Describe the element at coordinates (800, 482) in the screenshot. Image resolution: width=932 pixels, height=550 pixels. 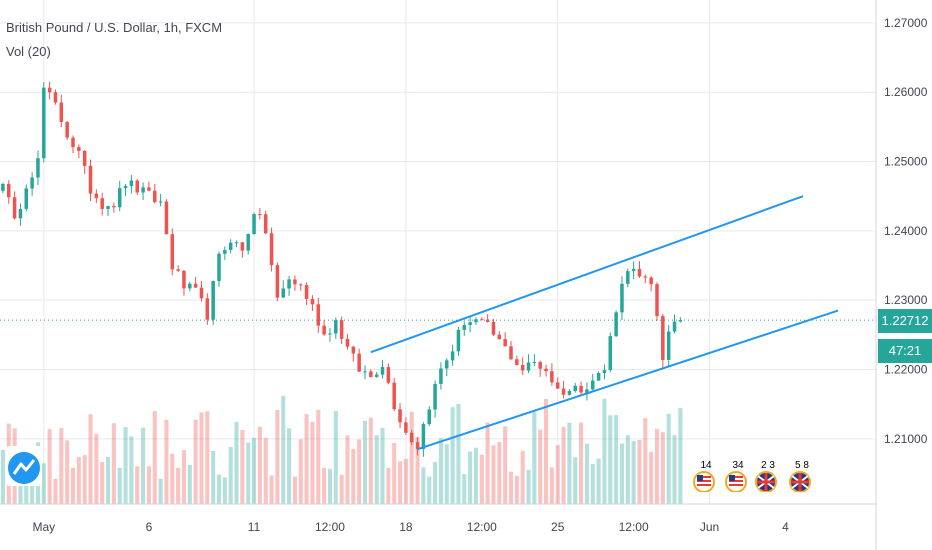
I see `uk-flag-icon` at that location.